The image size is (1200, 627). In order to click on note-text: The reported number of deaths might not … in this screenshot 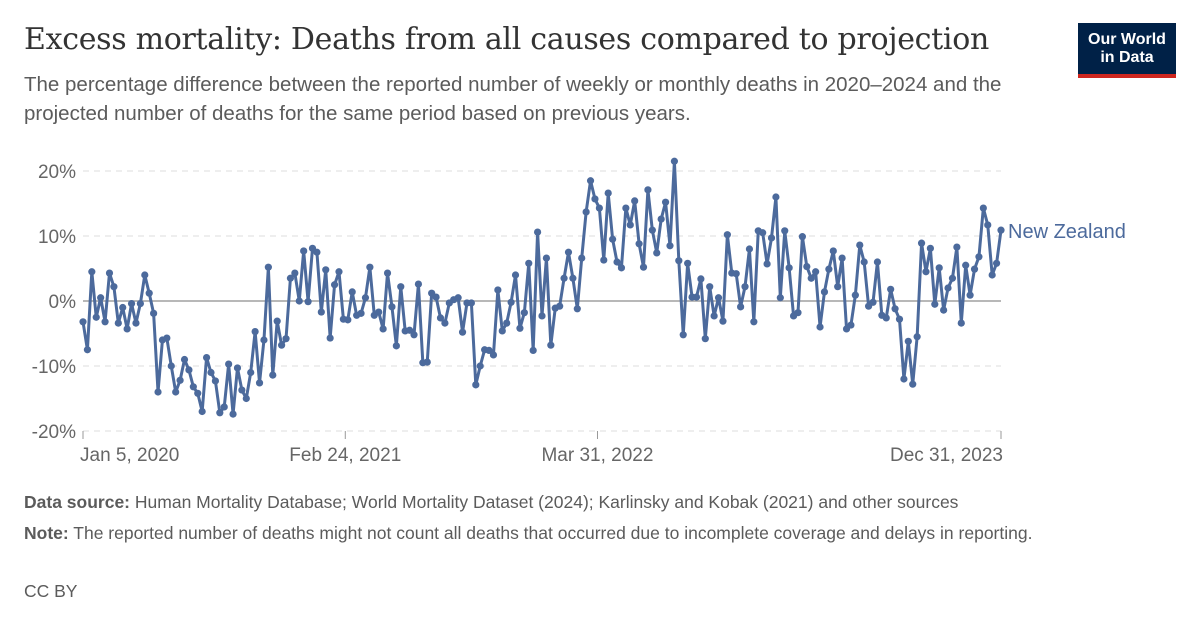, I will do `click(553, 533)`.